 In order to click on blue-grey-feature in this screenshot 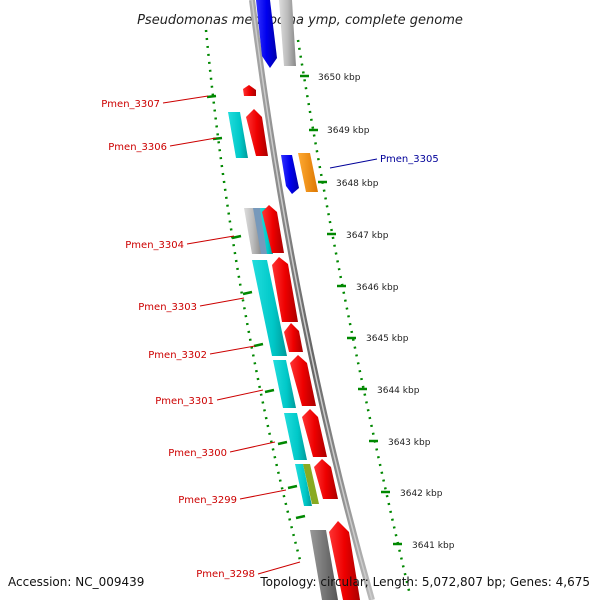, I will do `click(260, 231)`.